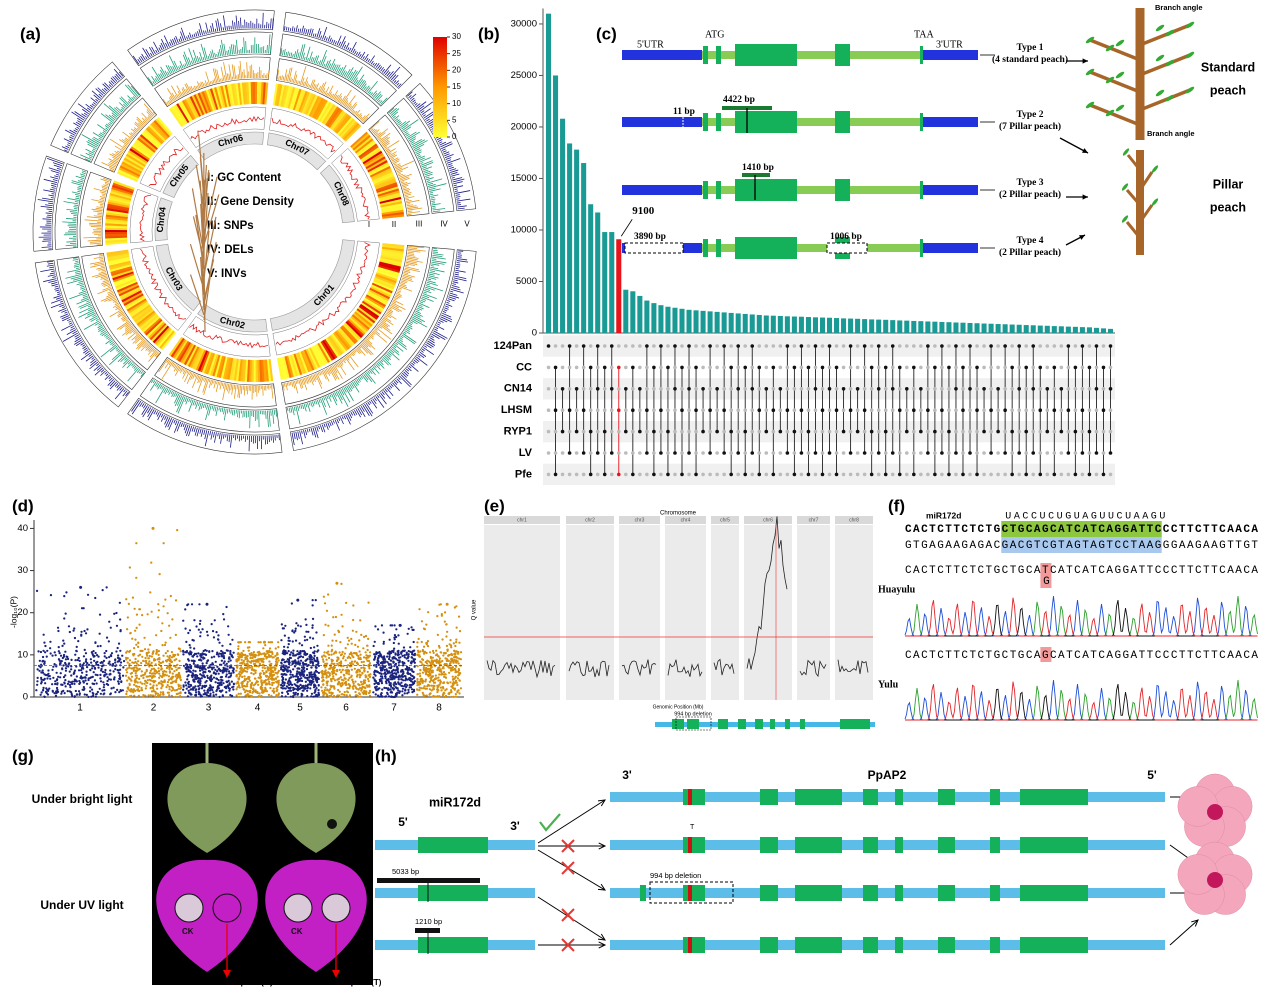 The height and width of the screenshot is (993, 1266). I want to click on type-label: Type 2, so click(1029, 115).